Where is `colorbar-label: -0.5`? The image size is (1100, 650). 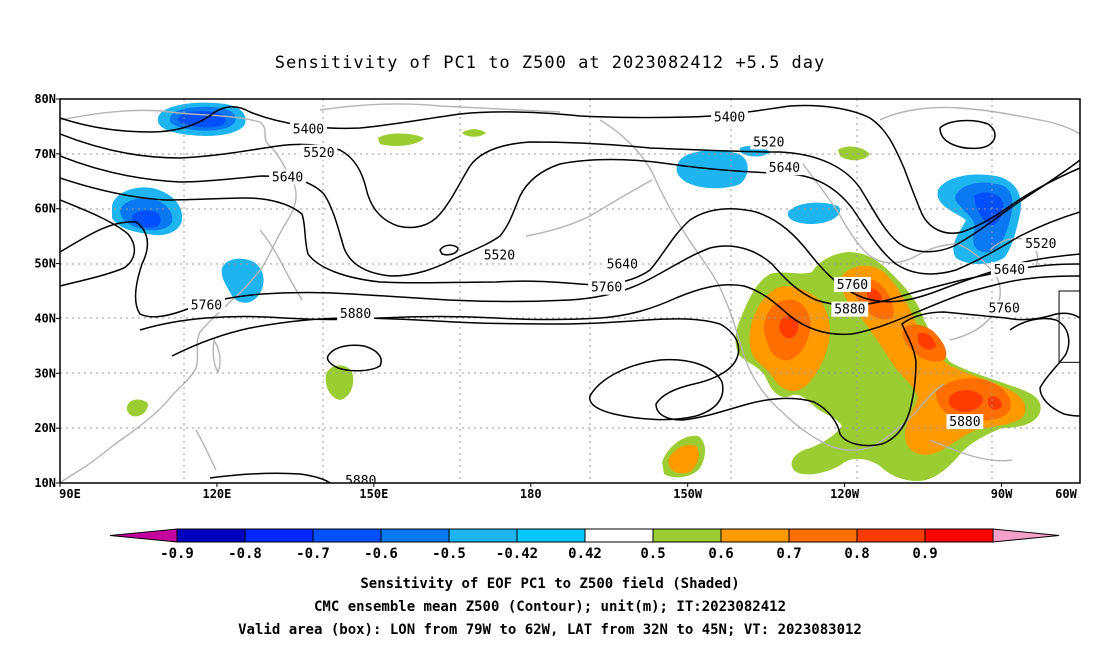 colorbar-label: -0.5 is located at coordinates (449, 554).